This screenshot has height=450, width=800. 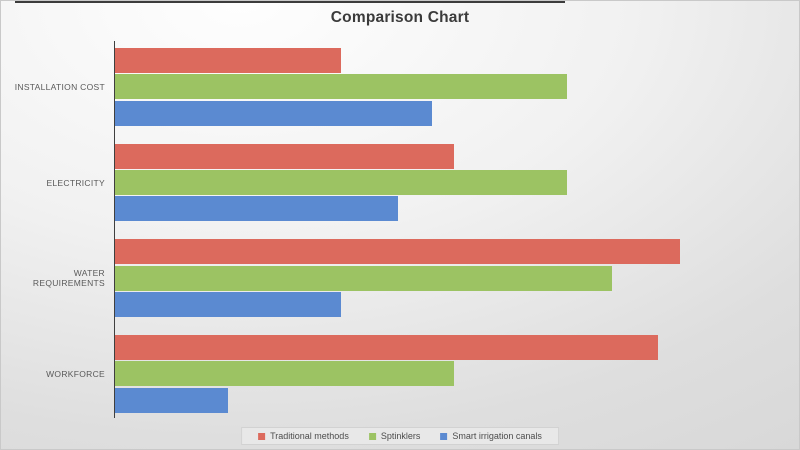 What do you see at coordinates (75, 374) in the screenshot?
I see `category-label-workforce: WORKFORCE` at bounding box center [75, 374].